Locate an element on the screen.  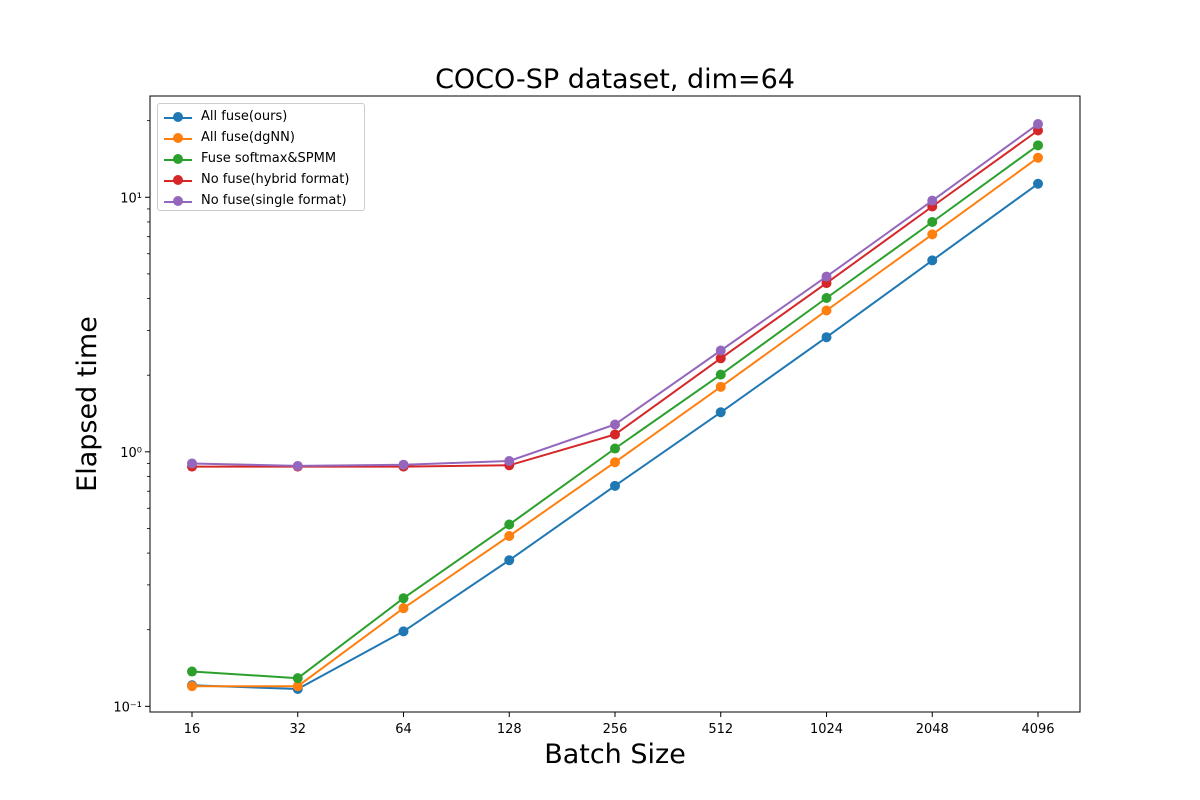
legend-item: All fuse(dgNN) is located at coordinates (261, 138).